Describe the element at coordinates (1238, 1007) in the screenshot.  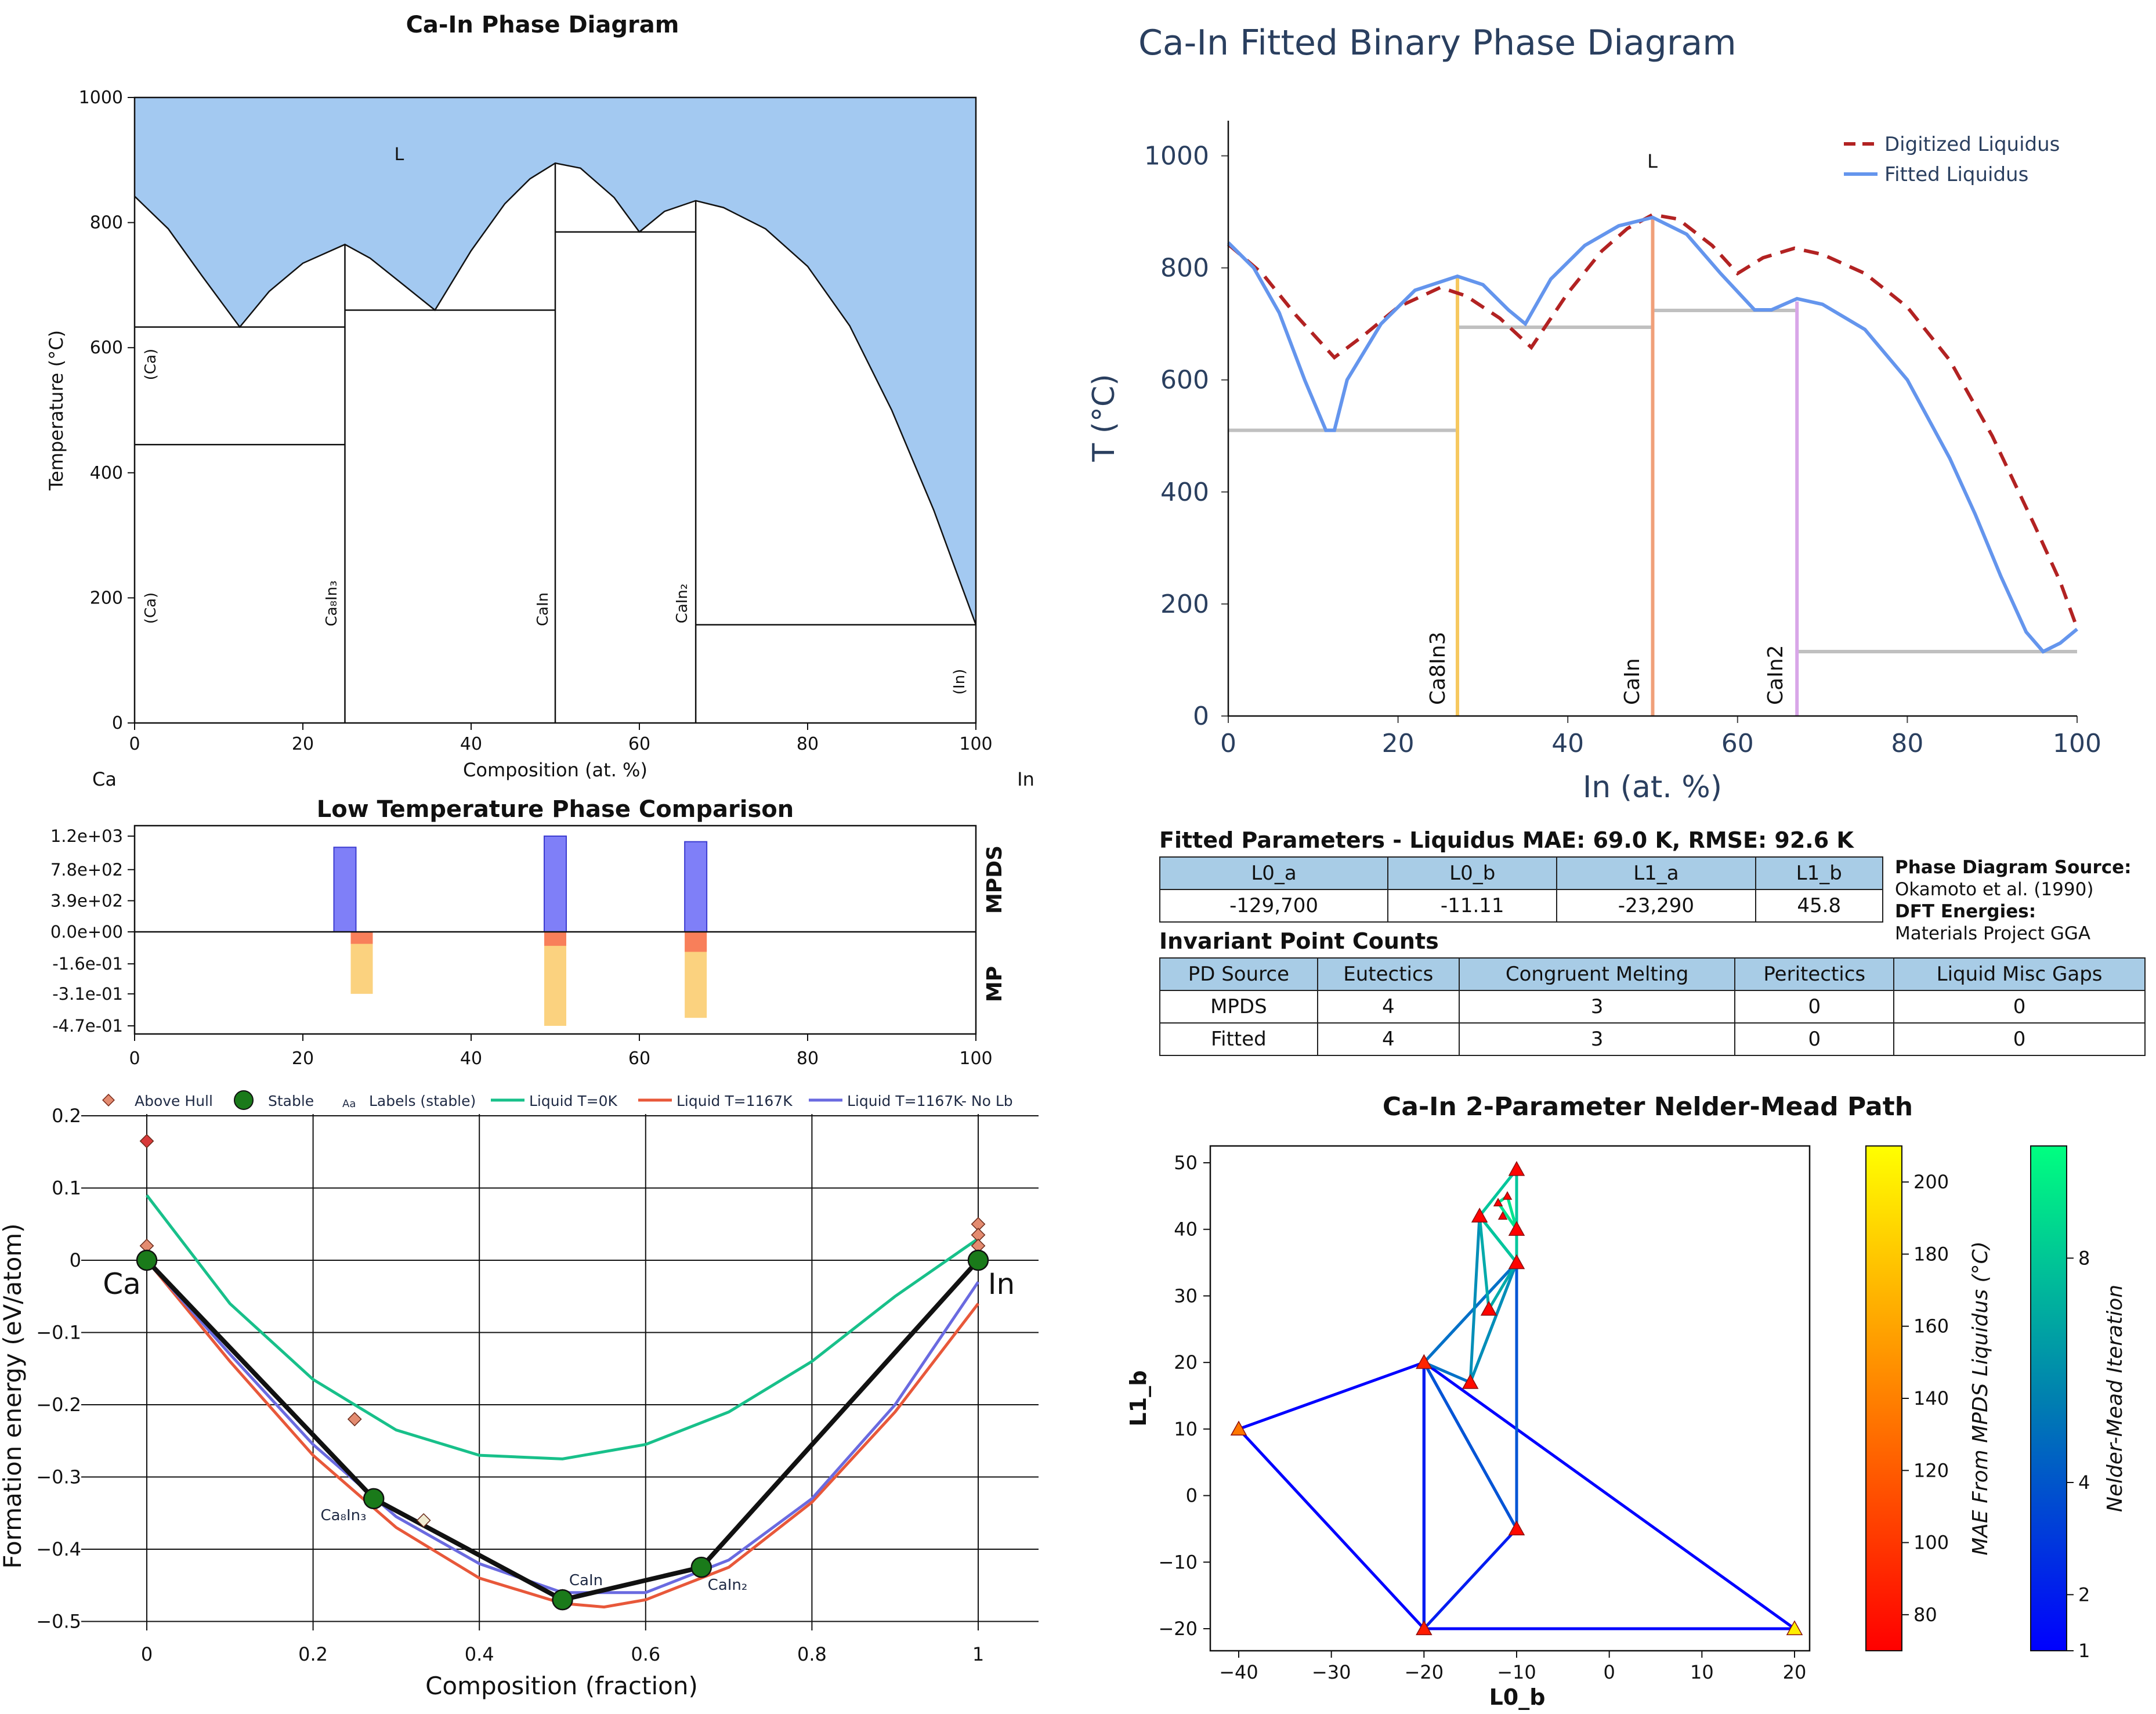
I see `inv-cell: MPDS` at that location.